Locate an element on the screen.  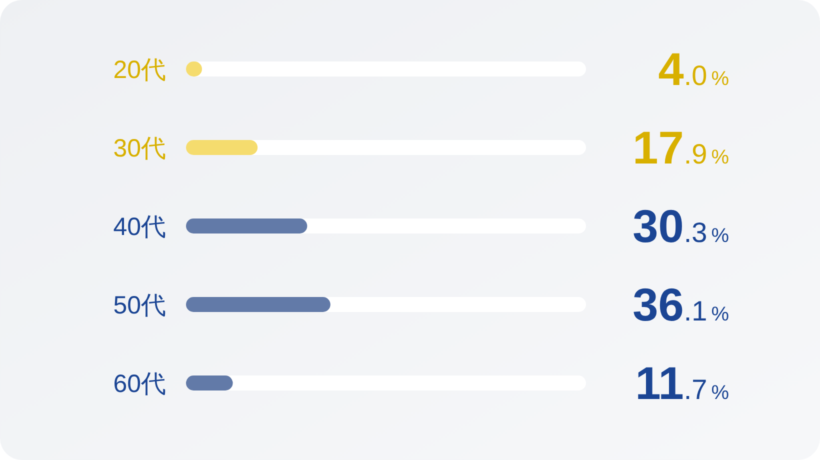
data-label: 4.0% is located at coordinates (694, 69).